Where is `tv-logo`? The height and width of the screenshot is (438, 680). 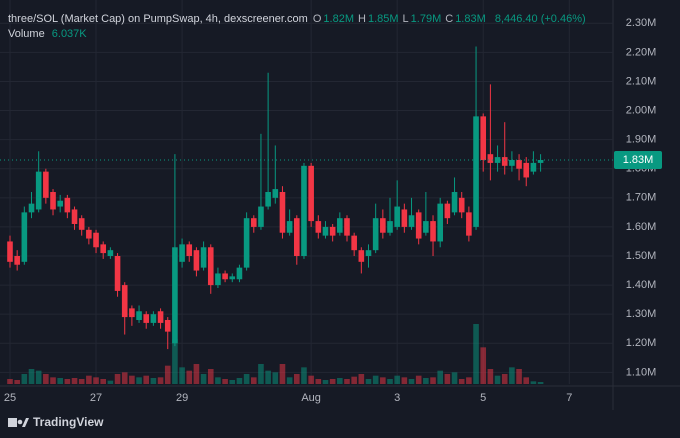 tv-logo is located at coordinates (18, 422).